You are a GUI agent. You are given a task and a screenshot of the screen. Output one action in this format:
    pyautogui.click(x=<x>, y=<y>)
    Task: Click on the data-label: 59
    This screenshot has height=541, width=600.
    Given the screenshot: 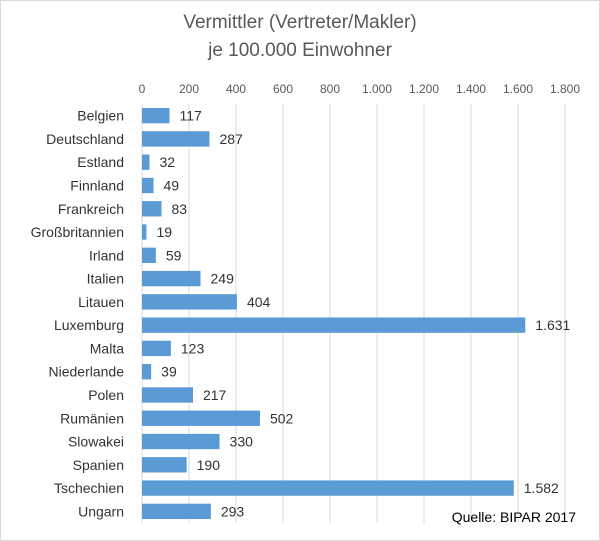 What is the action you would take?
    pyautogui.click(x=174, y=255)
    